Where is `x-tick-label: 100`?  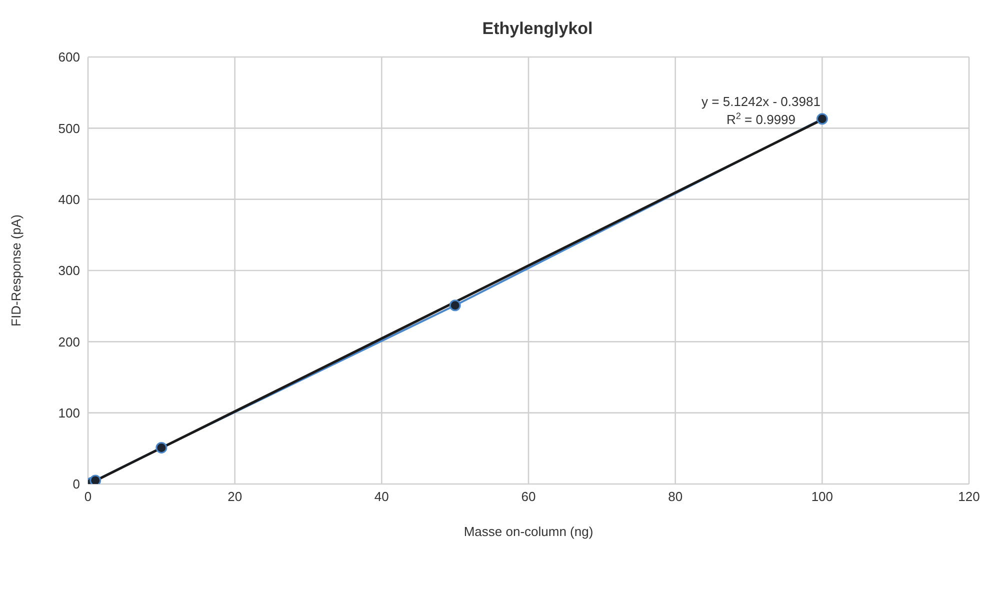 x-tick-label: 100 is located at coordinates (822, 496).